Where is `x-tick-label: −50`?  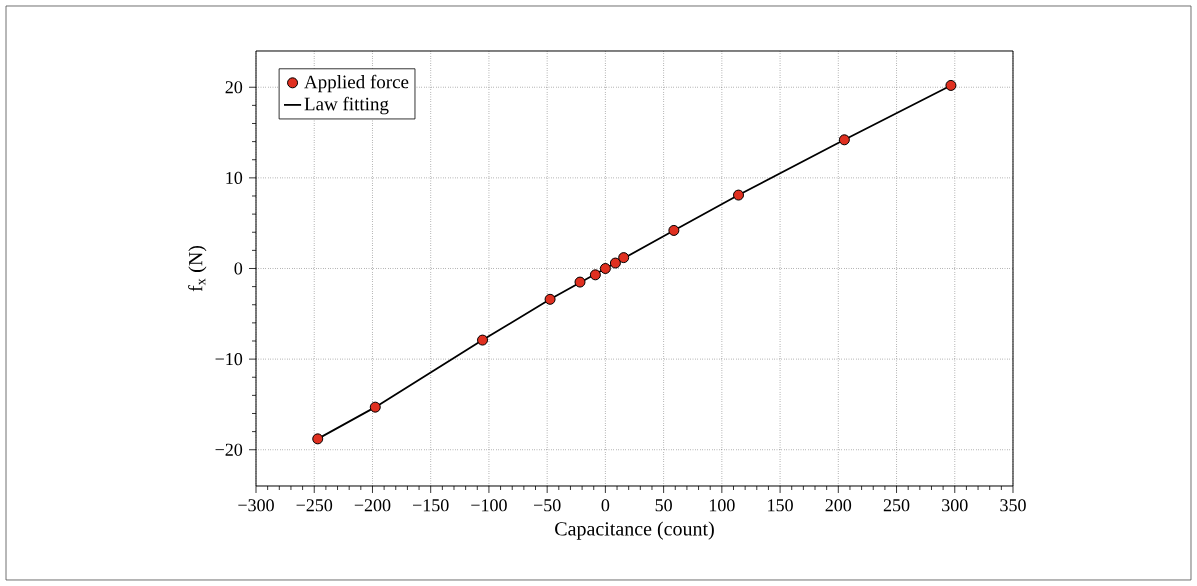
x-tick-label: −50 is located at coordinates (547, 505).